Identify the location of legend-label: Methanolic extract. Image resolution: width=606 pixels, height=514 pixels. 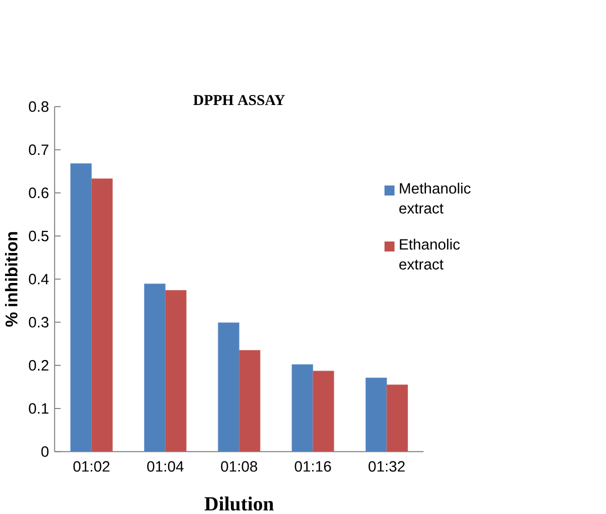
(435, 198).